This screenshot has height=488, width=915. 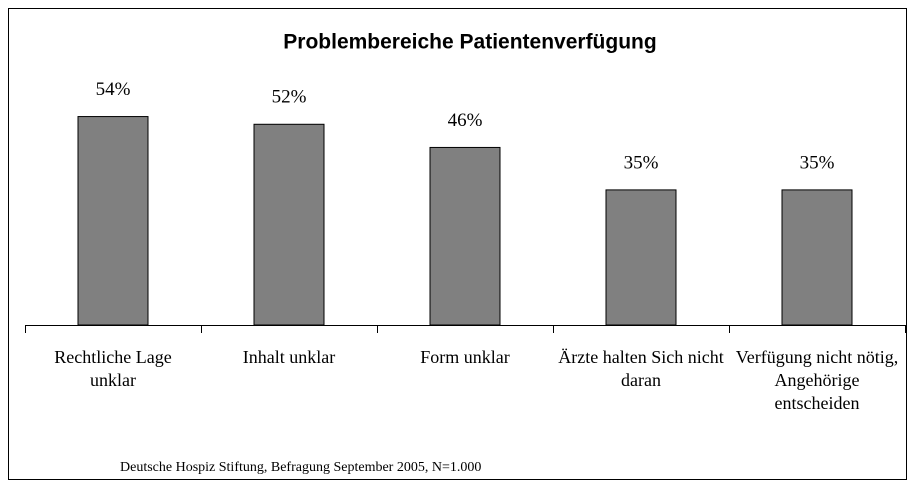 What do you see at coordinates (465, 357) in the screenshot?
I see `x-tick-label: Form unklar` at bounding box center [465, 357].